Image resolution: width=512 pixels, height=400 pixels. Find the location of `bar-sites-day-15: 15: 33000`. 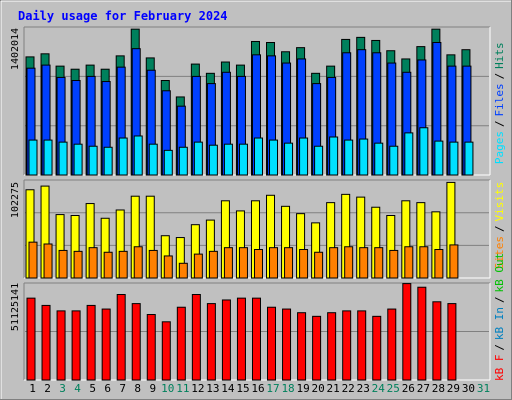

bar-sites-day-15: 15: 33000 is located at coordinates (243, 263).